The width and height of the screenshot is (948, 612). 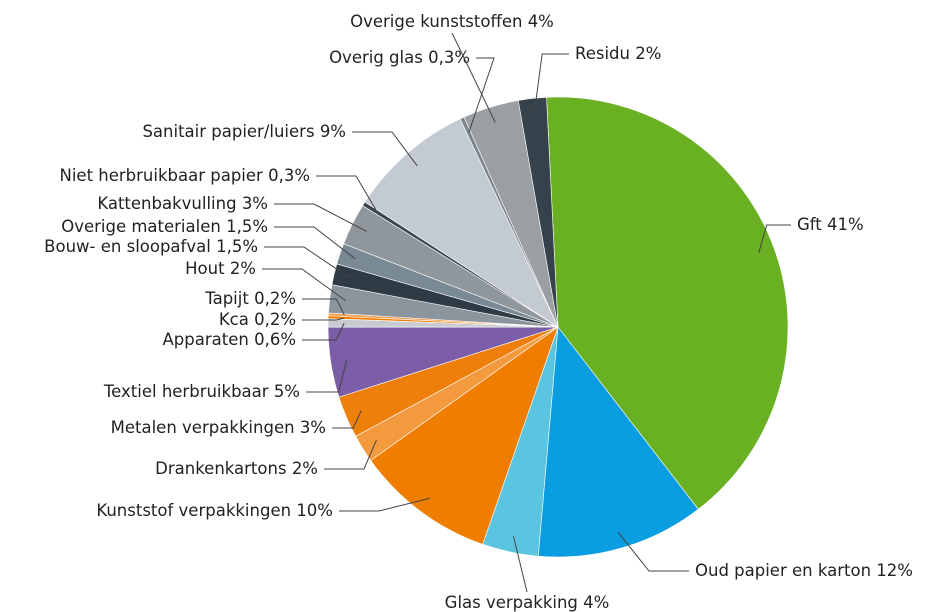 What do you see at coordinates (141, 226) in the screenshot?
I see `category-name: Overige materialen` at bounding box center [141, 226].